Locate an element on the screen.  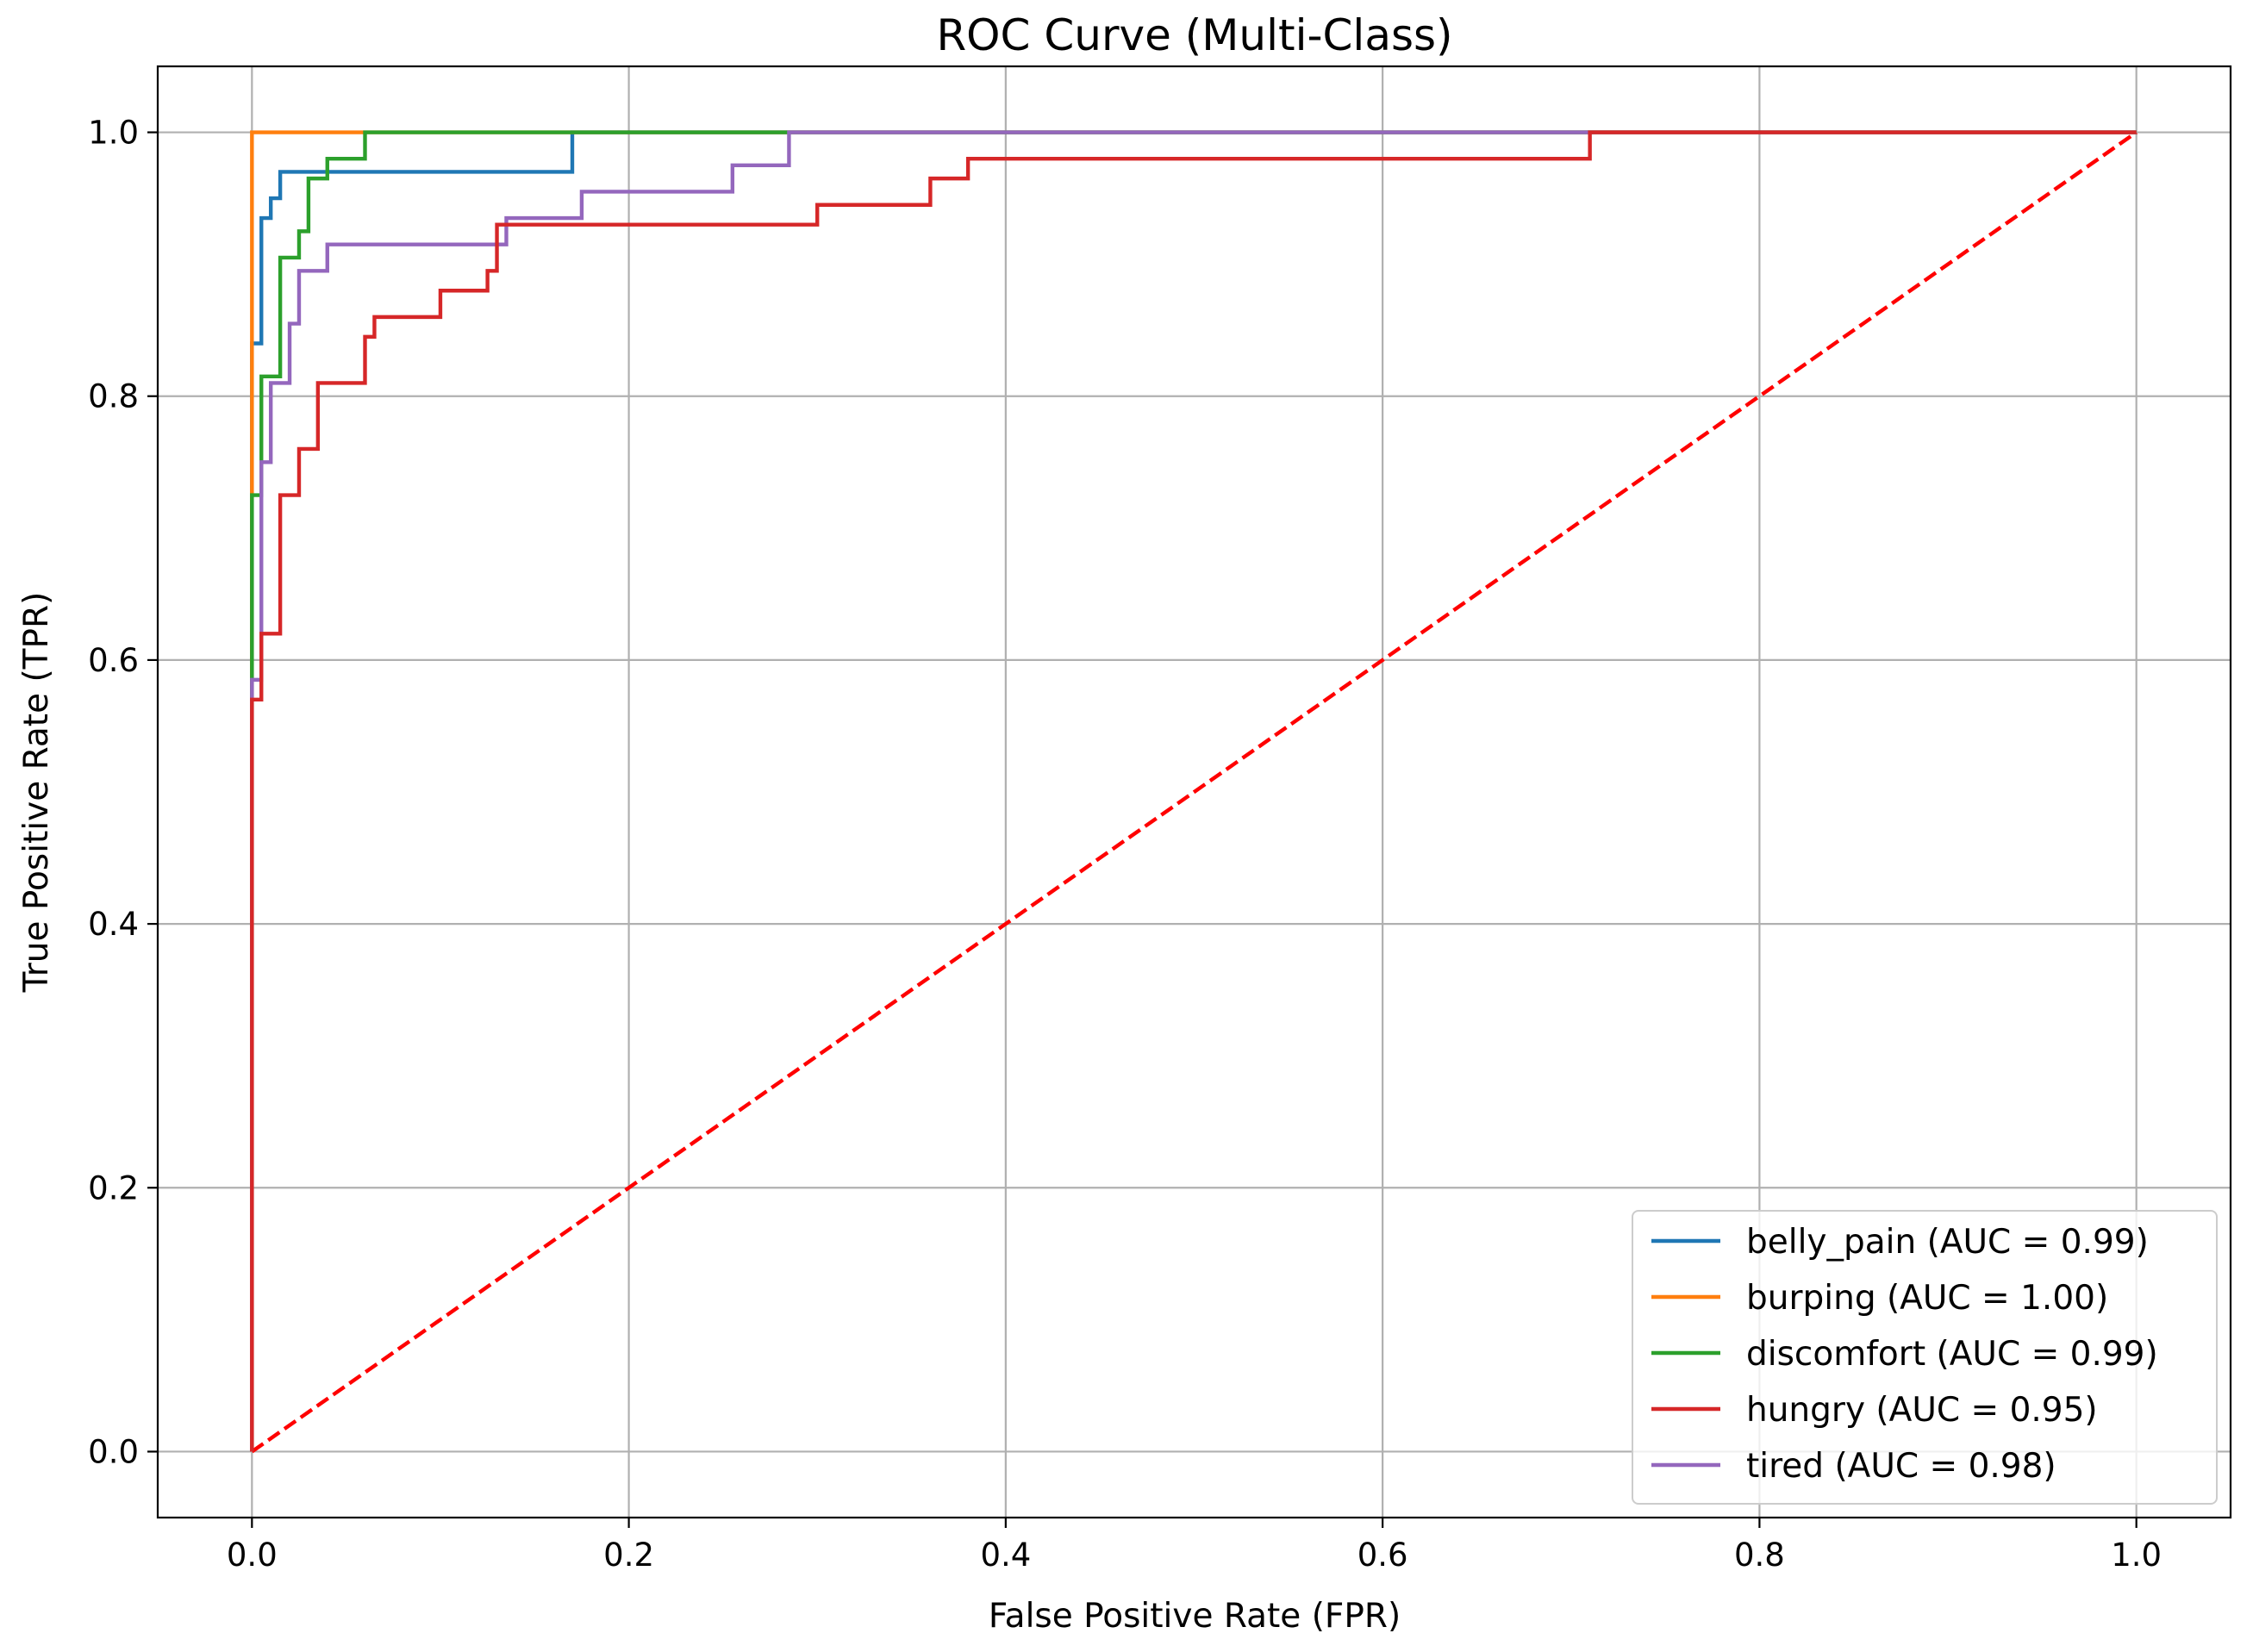
y-tick-label-0: 0.0 is located at coordinates (113, 1451).